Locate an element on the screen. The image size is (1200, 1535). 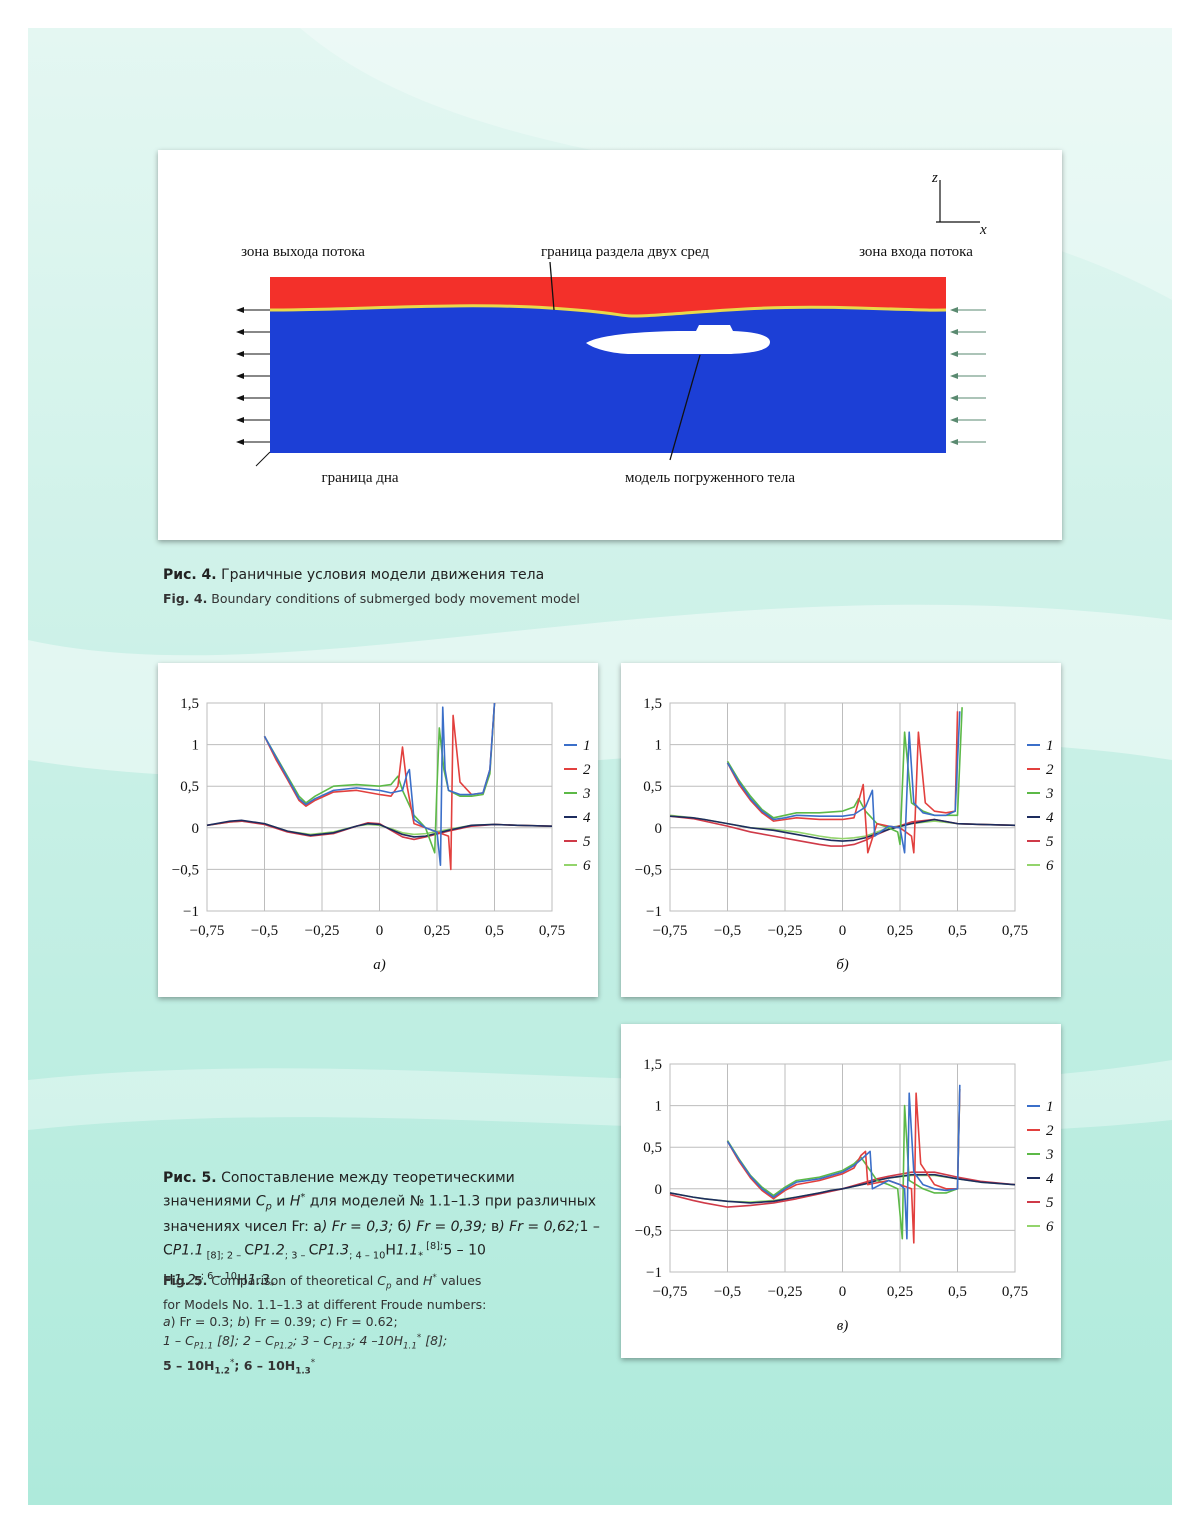
caption-label: Рис. 4. is located at coordinates (190, 575).